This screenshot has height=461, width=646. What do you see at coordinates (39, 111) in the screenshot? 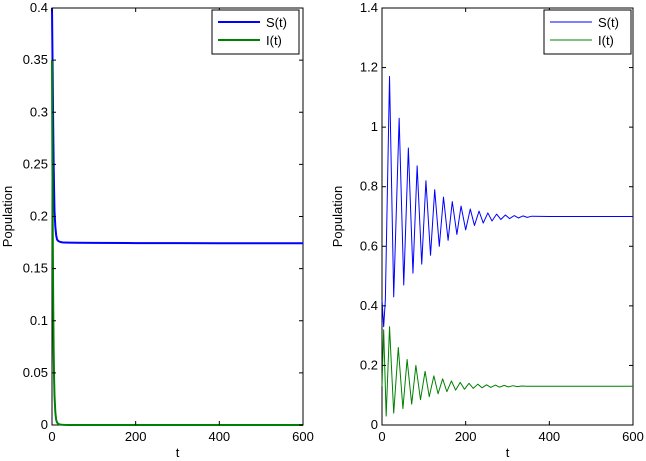
I see `y-tick-label: 0.3` at bounding box center [39, 111].